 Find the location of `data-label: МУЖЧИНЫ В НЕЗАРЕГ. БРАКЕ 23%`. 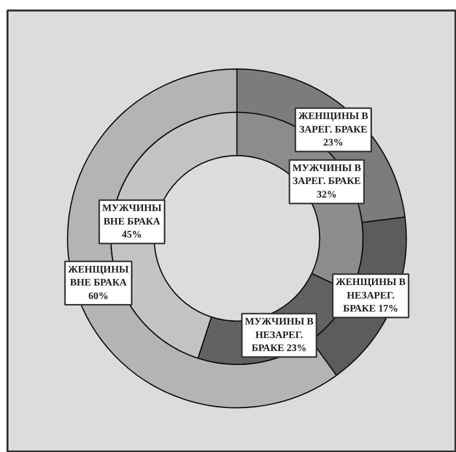

data-label: МУЖЧИНЫ В НЕЗАРЕГ. БРАКЕ 23% is located at coordinates (279, 335).